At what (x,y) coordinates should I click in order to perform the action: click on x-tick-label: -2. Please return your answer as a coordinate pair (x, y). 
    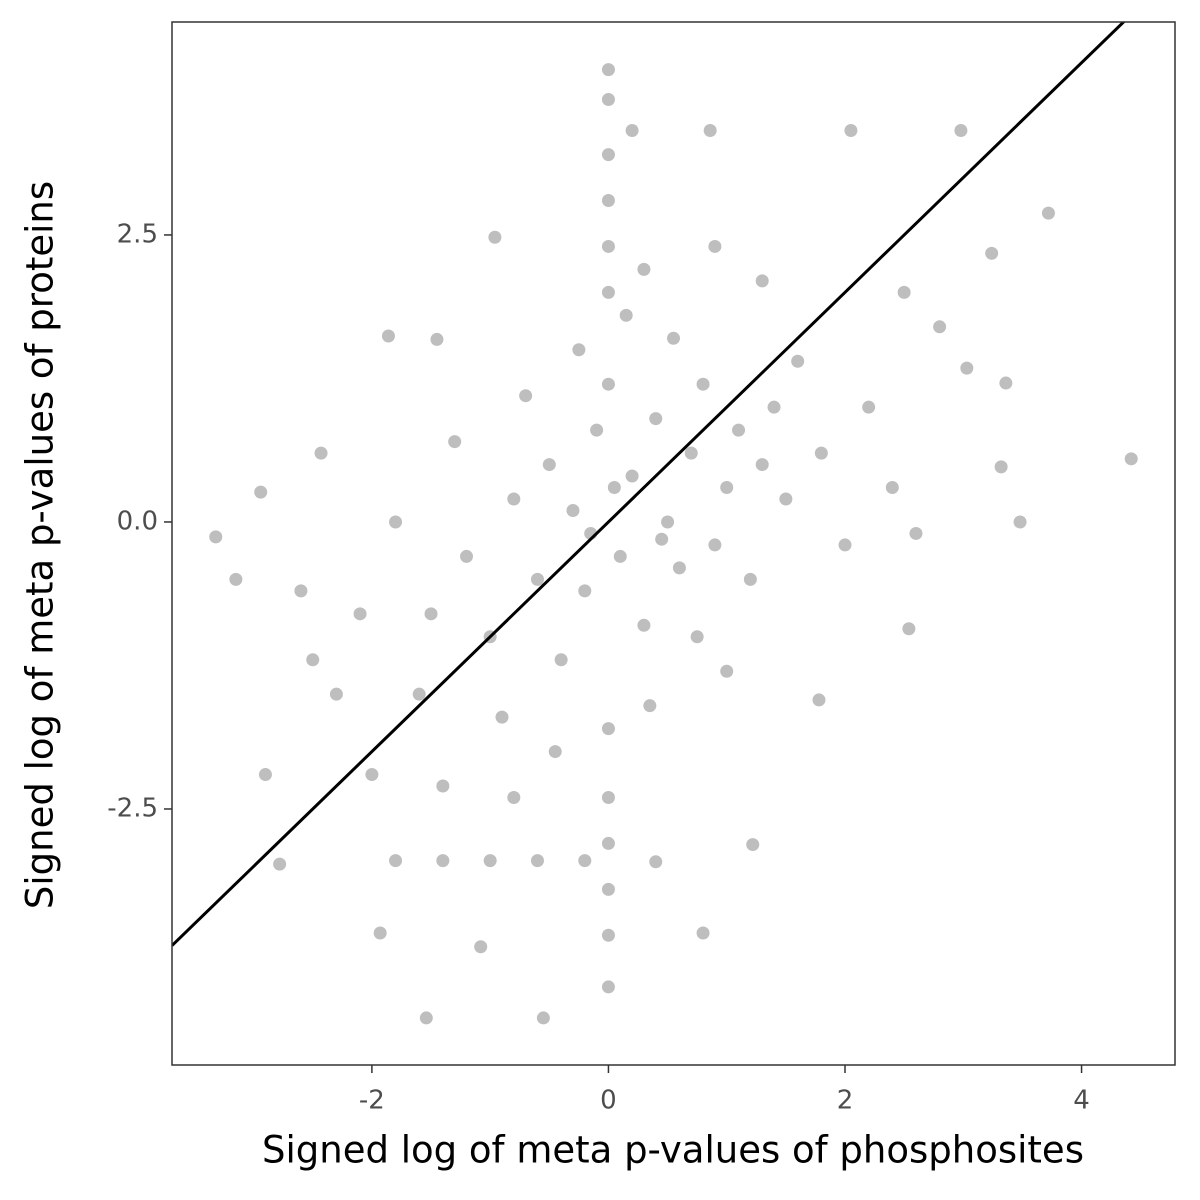
    Looking at the image, I should click on (372, 1101).